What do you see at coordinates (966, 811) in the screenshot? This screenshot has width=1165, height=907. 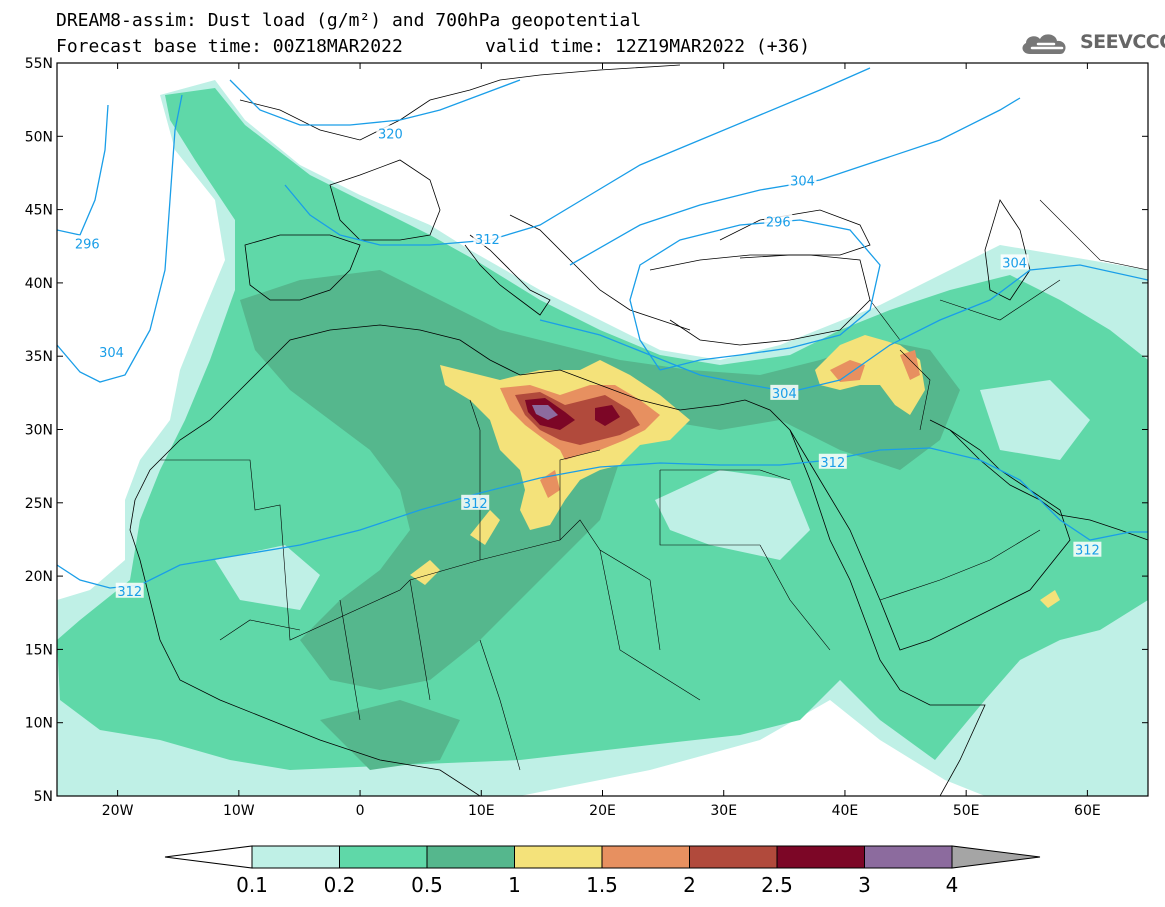 I see `lon-tick-label: 50E` at bounding box center [966, 811].